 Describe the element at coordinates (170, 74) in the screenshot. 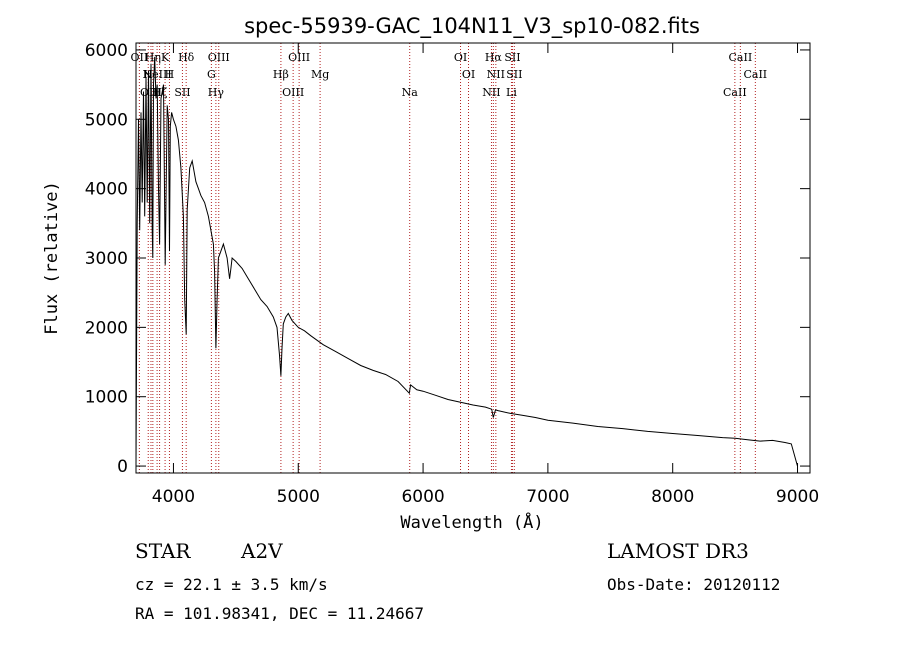

I see `spectral-line-label: H` at that location.